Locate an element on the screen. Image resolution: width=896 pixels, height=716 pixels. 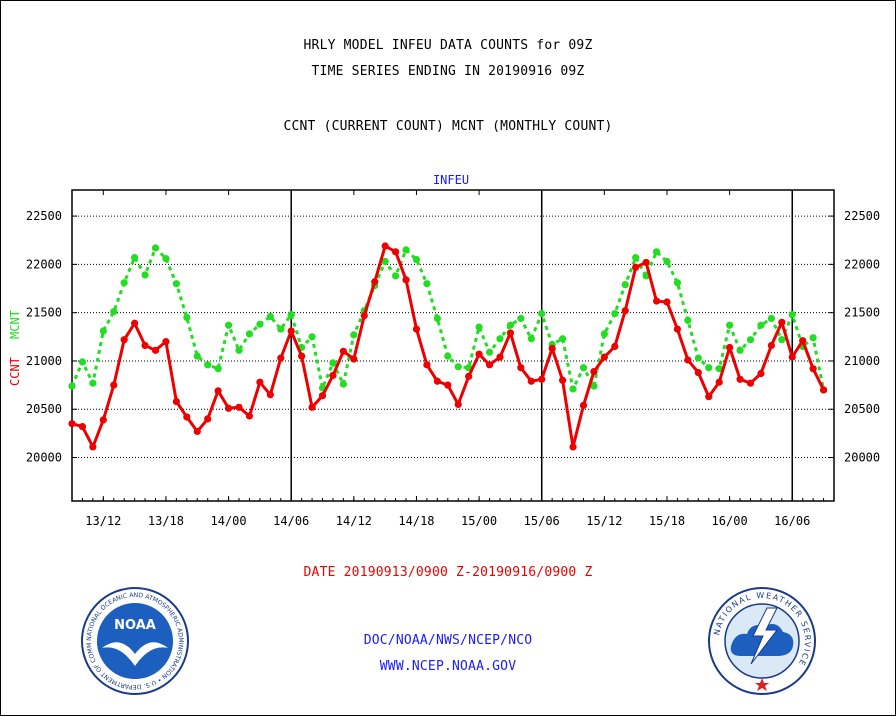
x-tick-label: 15/06 is located at coordinates (542, 521).